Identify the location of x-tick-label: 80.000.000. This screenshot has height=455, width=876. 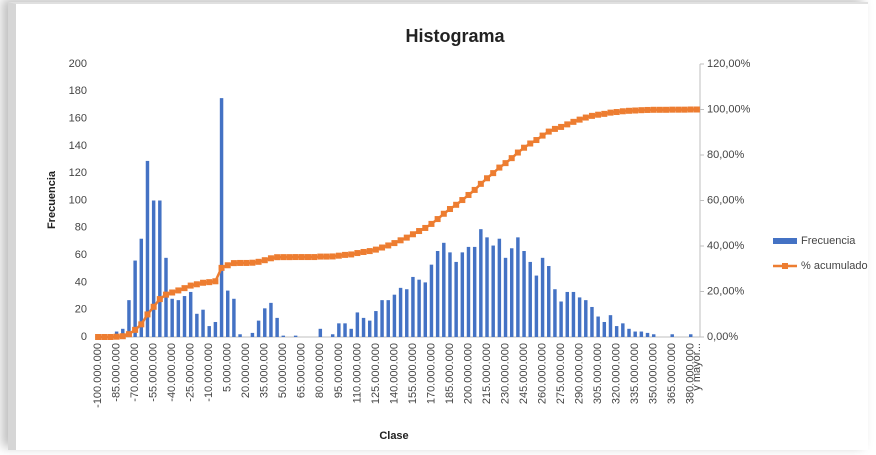
(320, 370).